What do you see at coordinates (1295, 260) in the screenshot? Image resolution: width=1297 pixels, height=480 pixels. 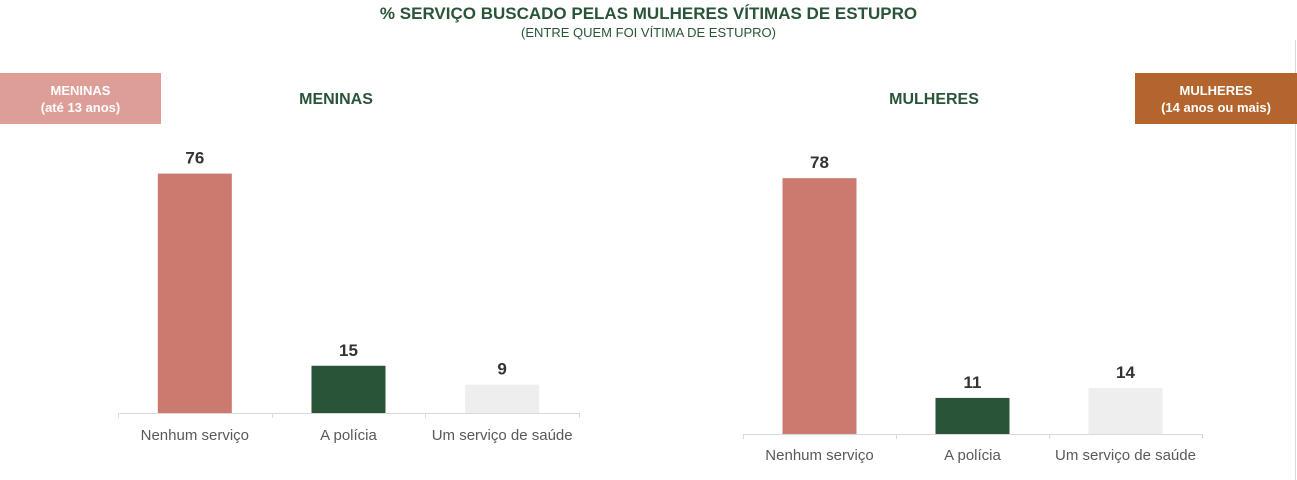 I see `frame-border` at bounding box center [1295, 260].